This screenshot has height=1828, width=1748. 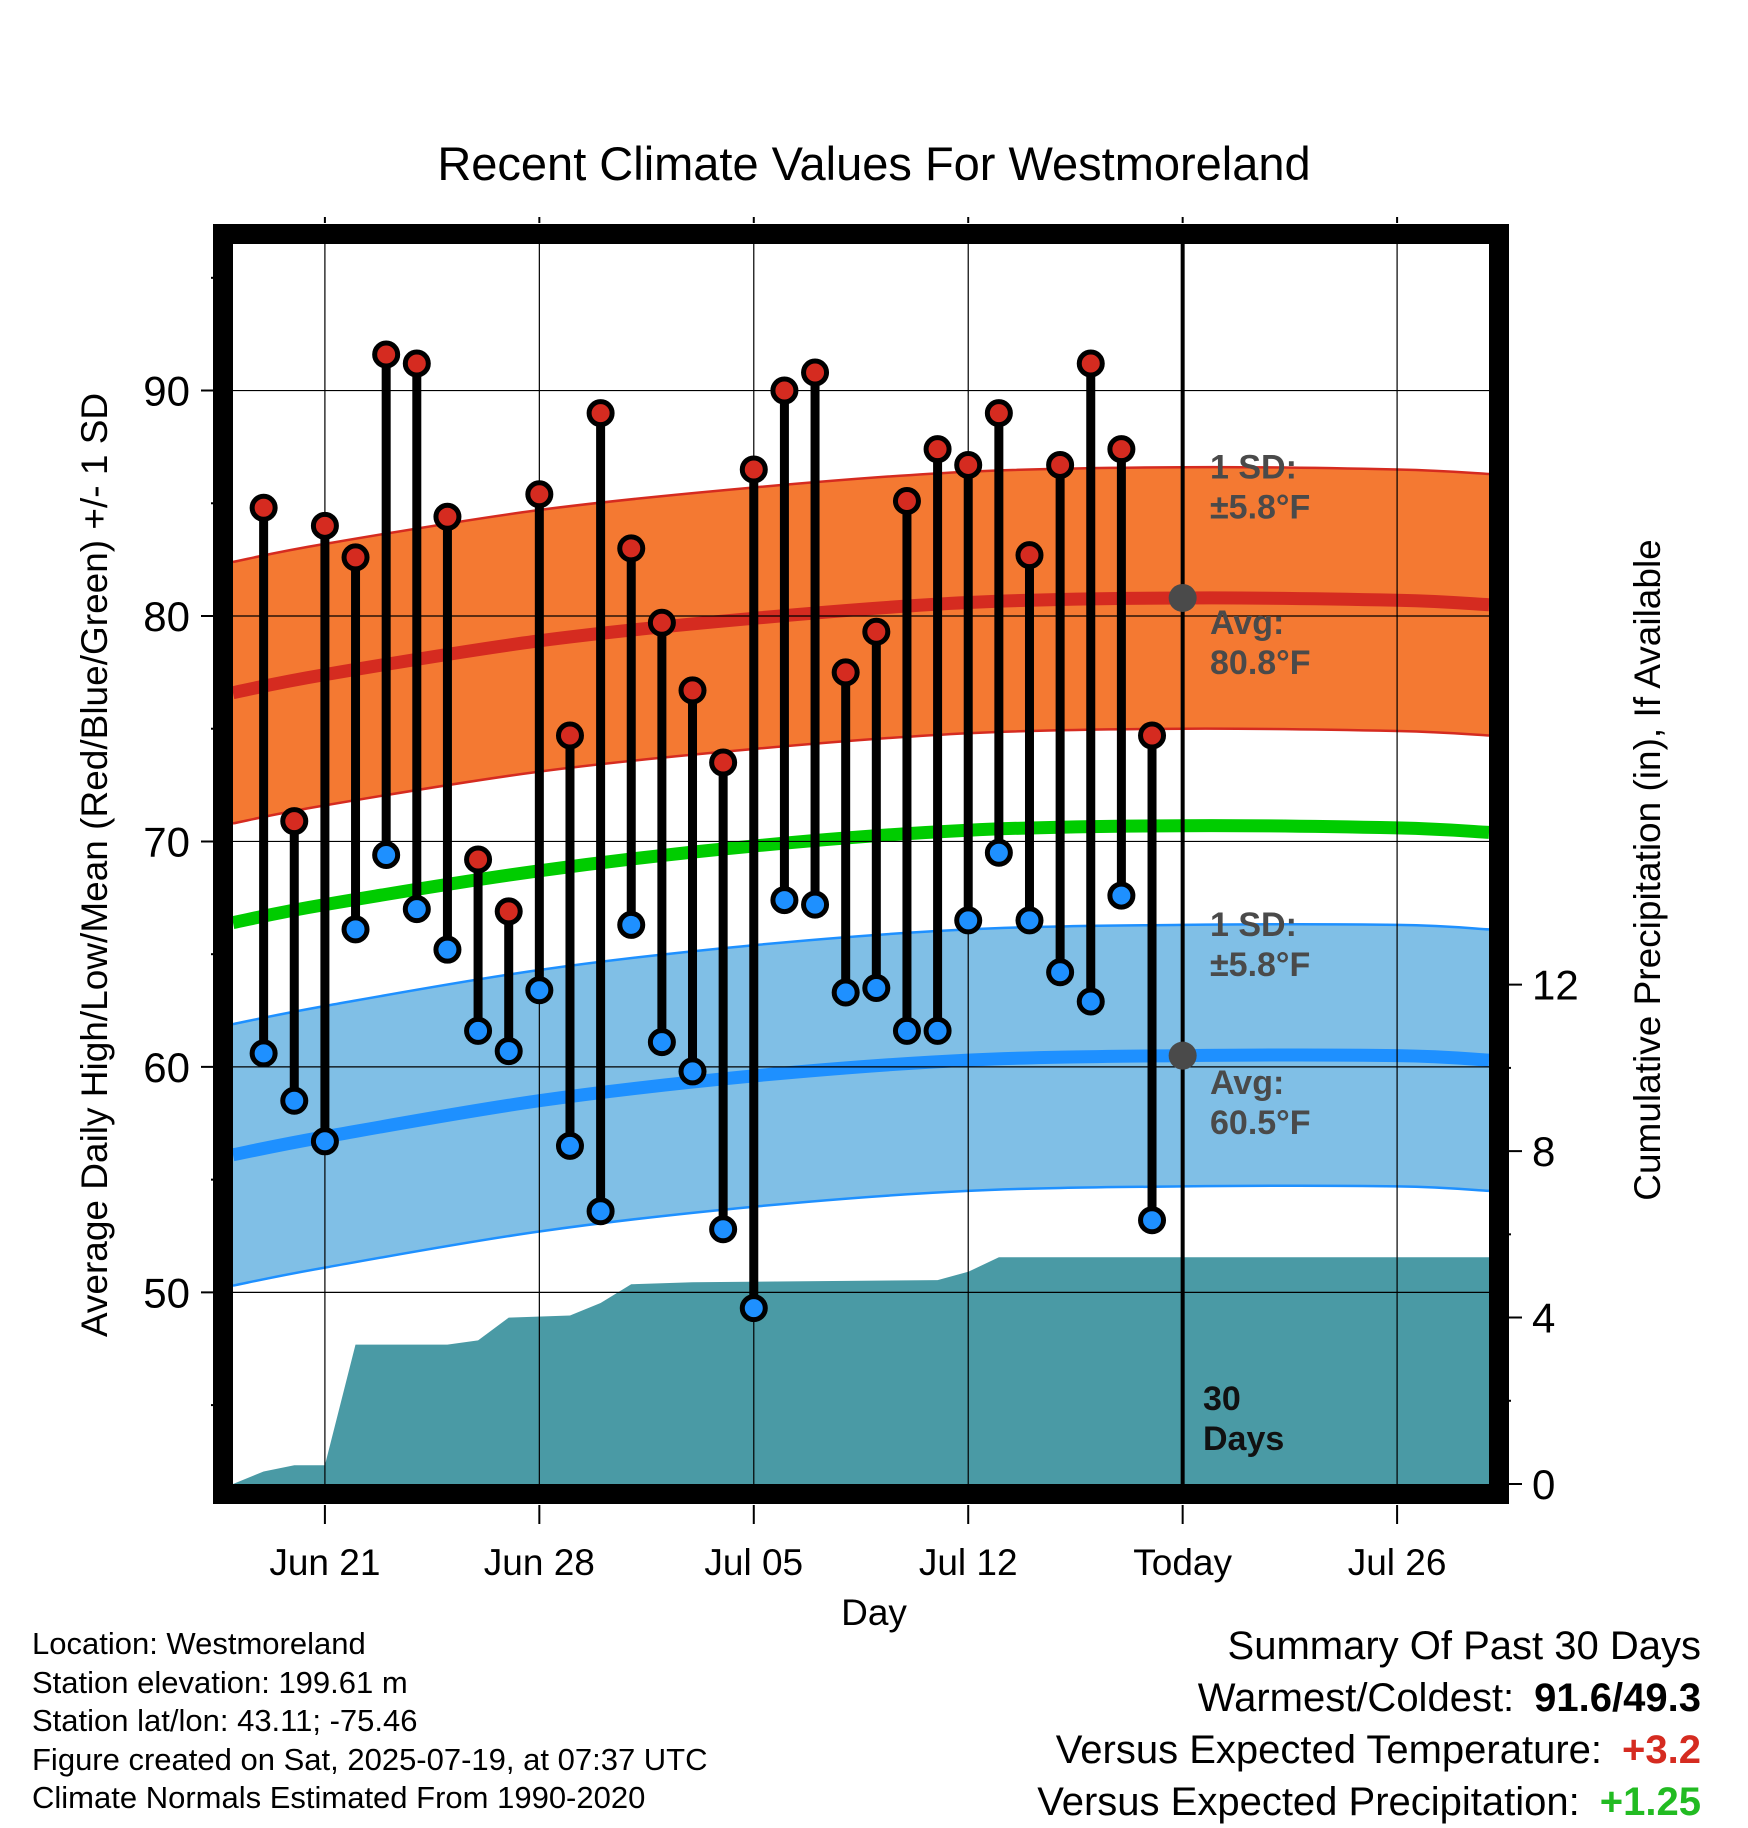 I want to click on latlon-text: Station lat/lon: 43.11; -75.46, so click(x=225, y=1720).